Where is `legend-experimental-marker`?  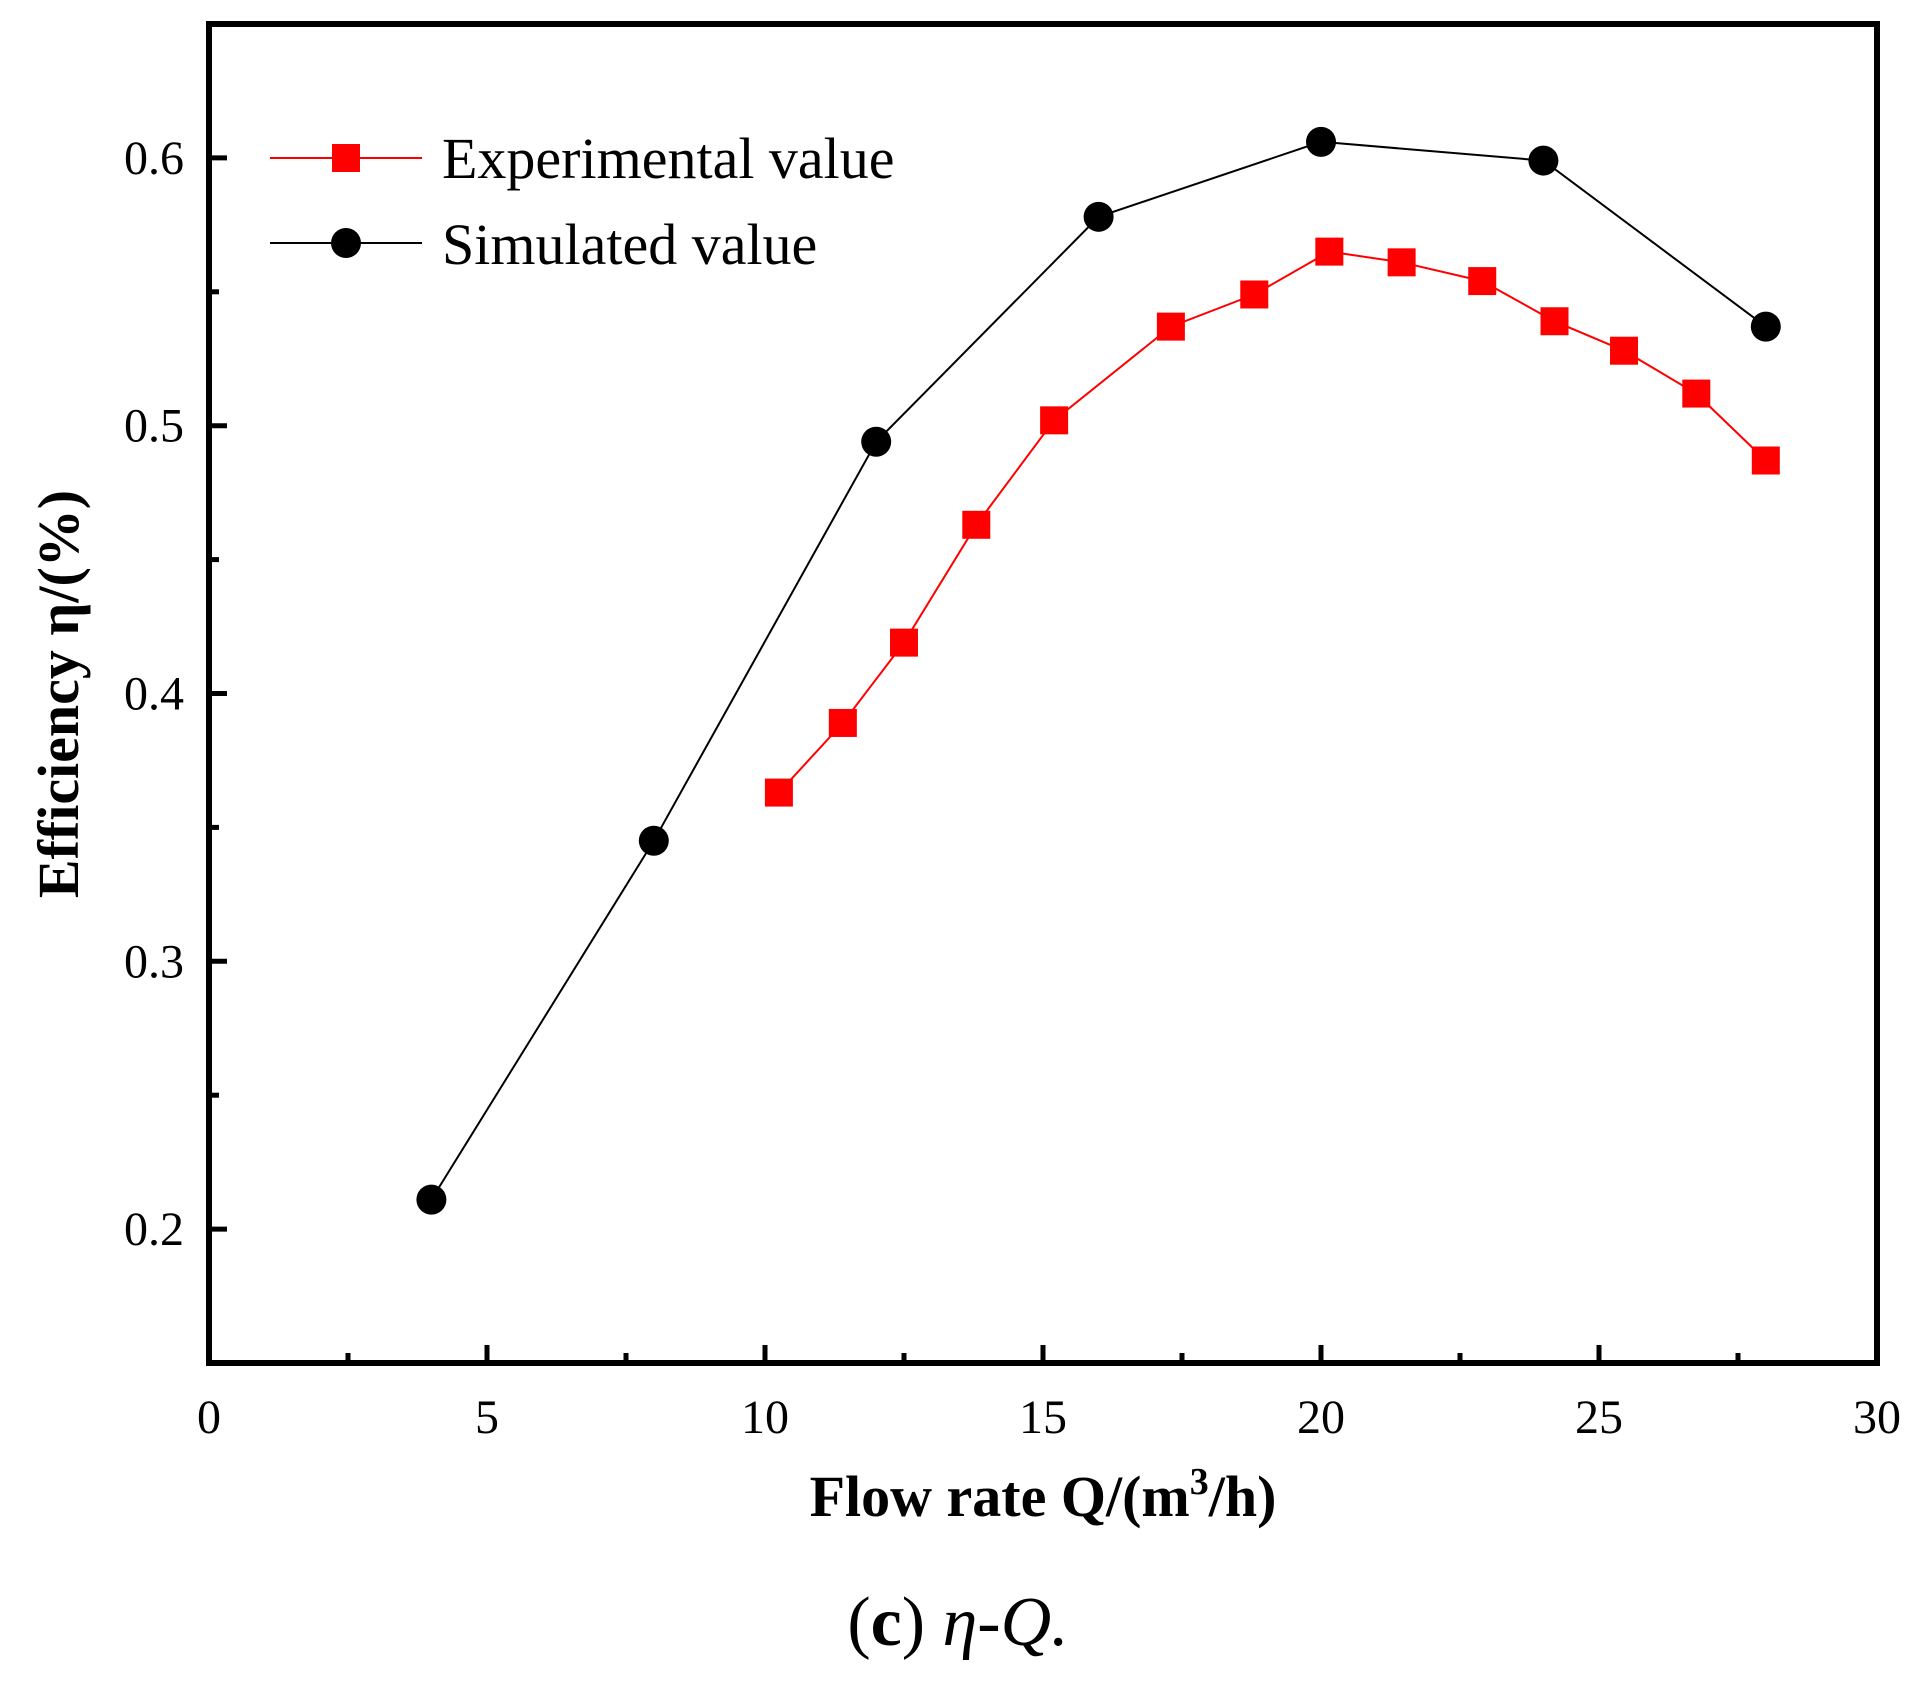 legend-experimental-marker is located at coordinates (346, 158).